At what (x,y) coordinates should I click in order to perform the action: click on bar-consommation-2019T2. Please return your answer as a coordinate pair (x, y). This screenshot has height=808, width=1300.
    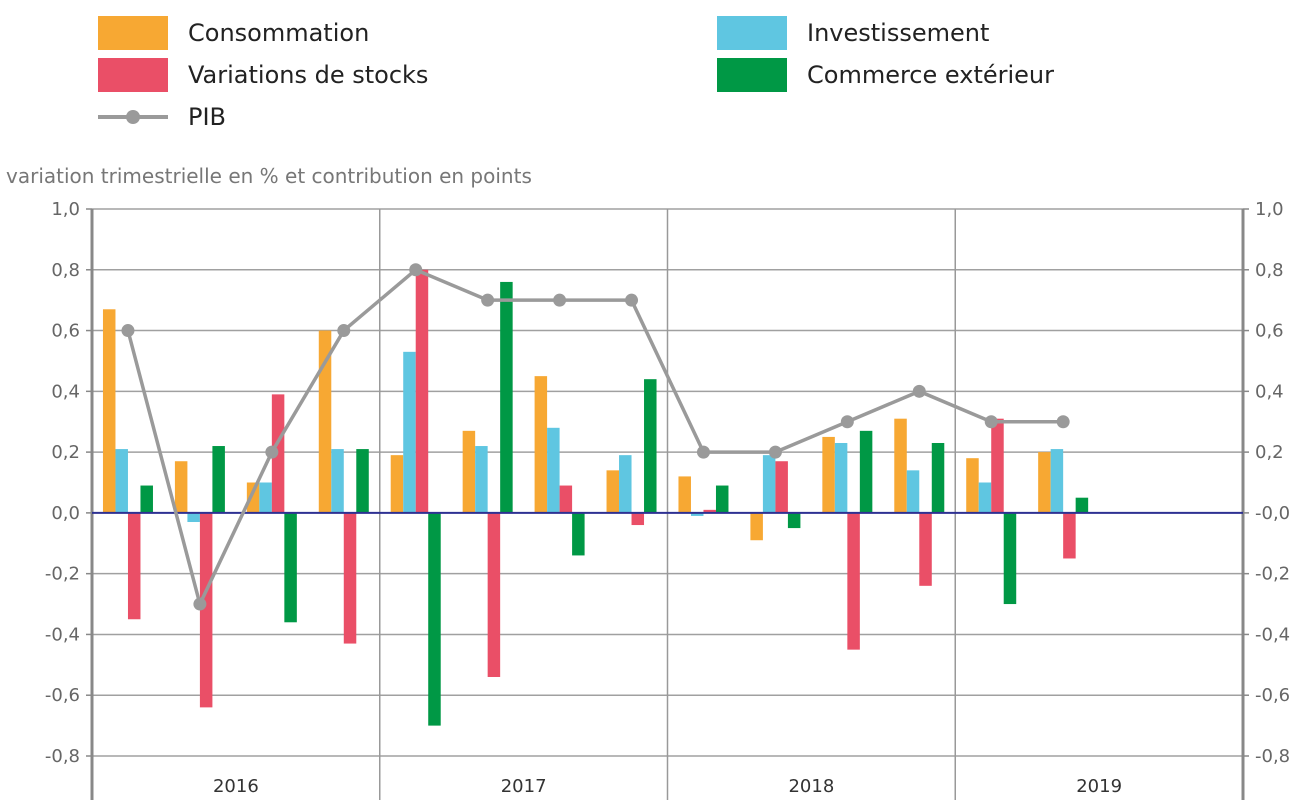
    Looking at the image, I should click on (1044, 482).